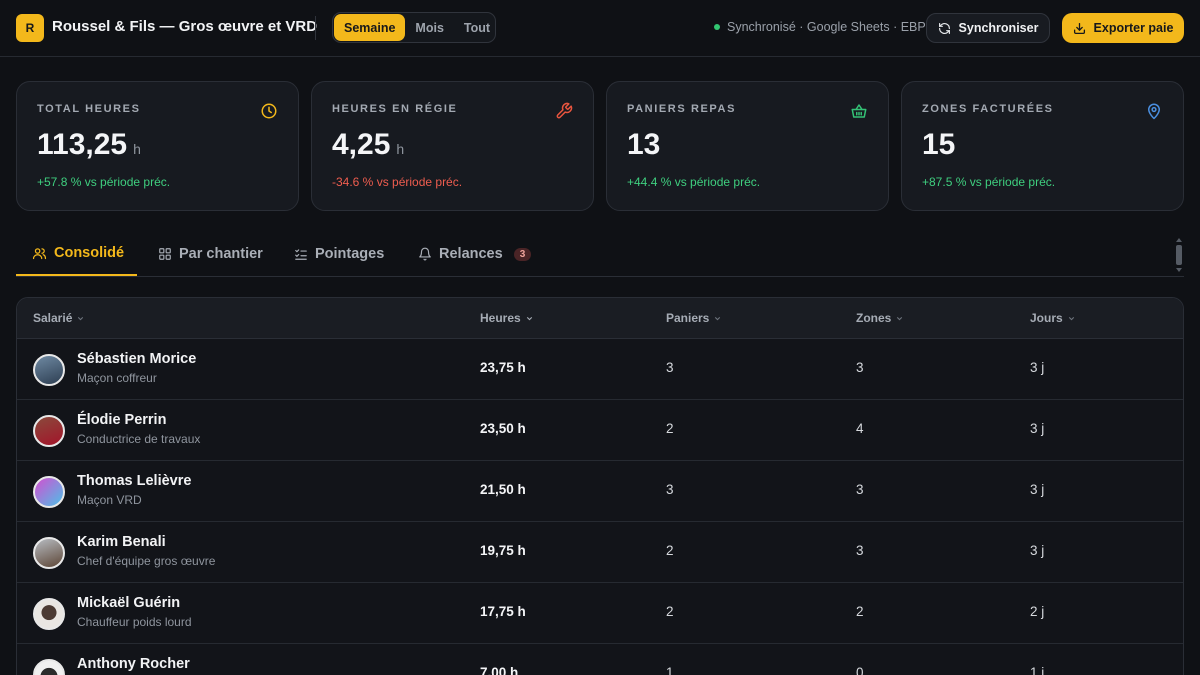 The width and height of the screenshot is (1200, 675). What do you see at coordinates (600, 659) in the screenshot?
I see `table-row: Anthony Rocher 7,00 h 1 0 1 j` at bounding box center [600, 659].